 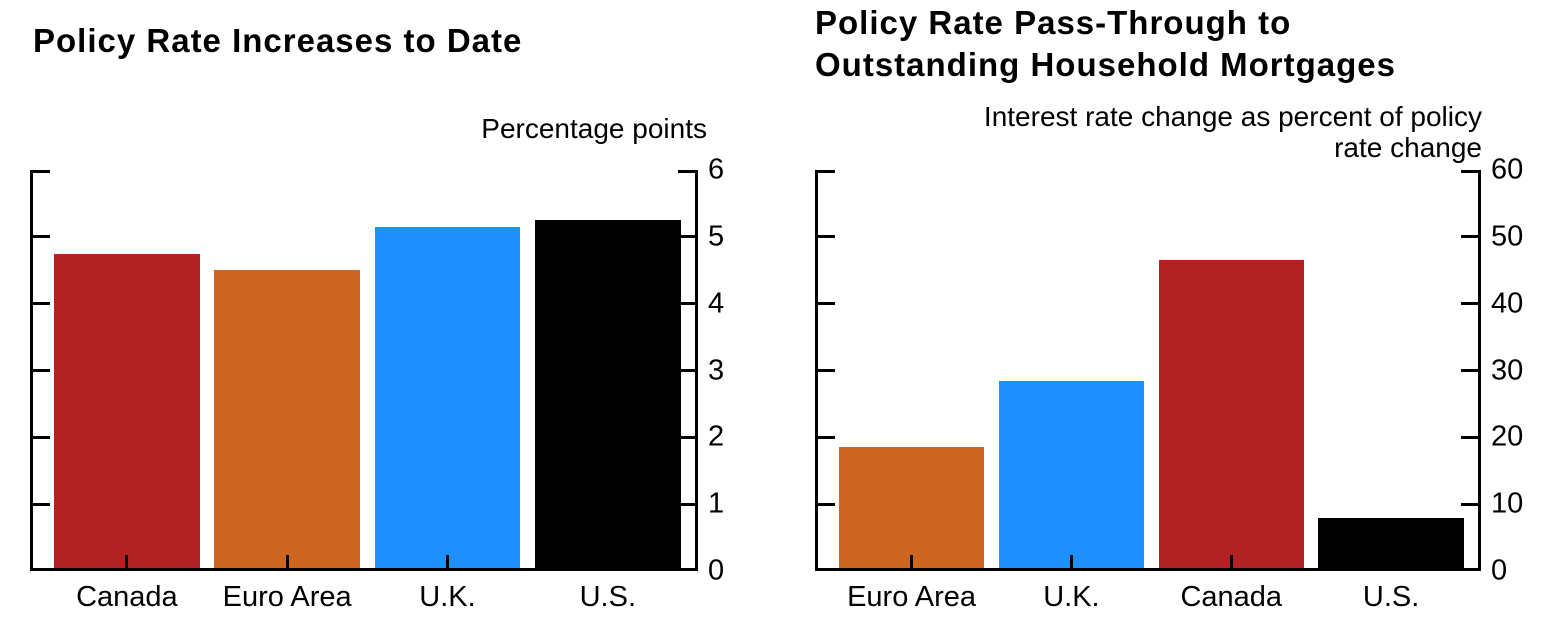 I want to click on y-tick-label: 20, so click(x=1507, y=436).